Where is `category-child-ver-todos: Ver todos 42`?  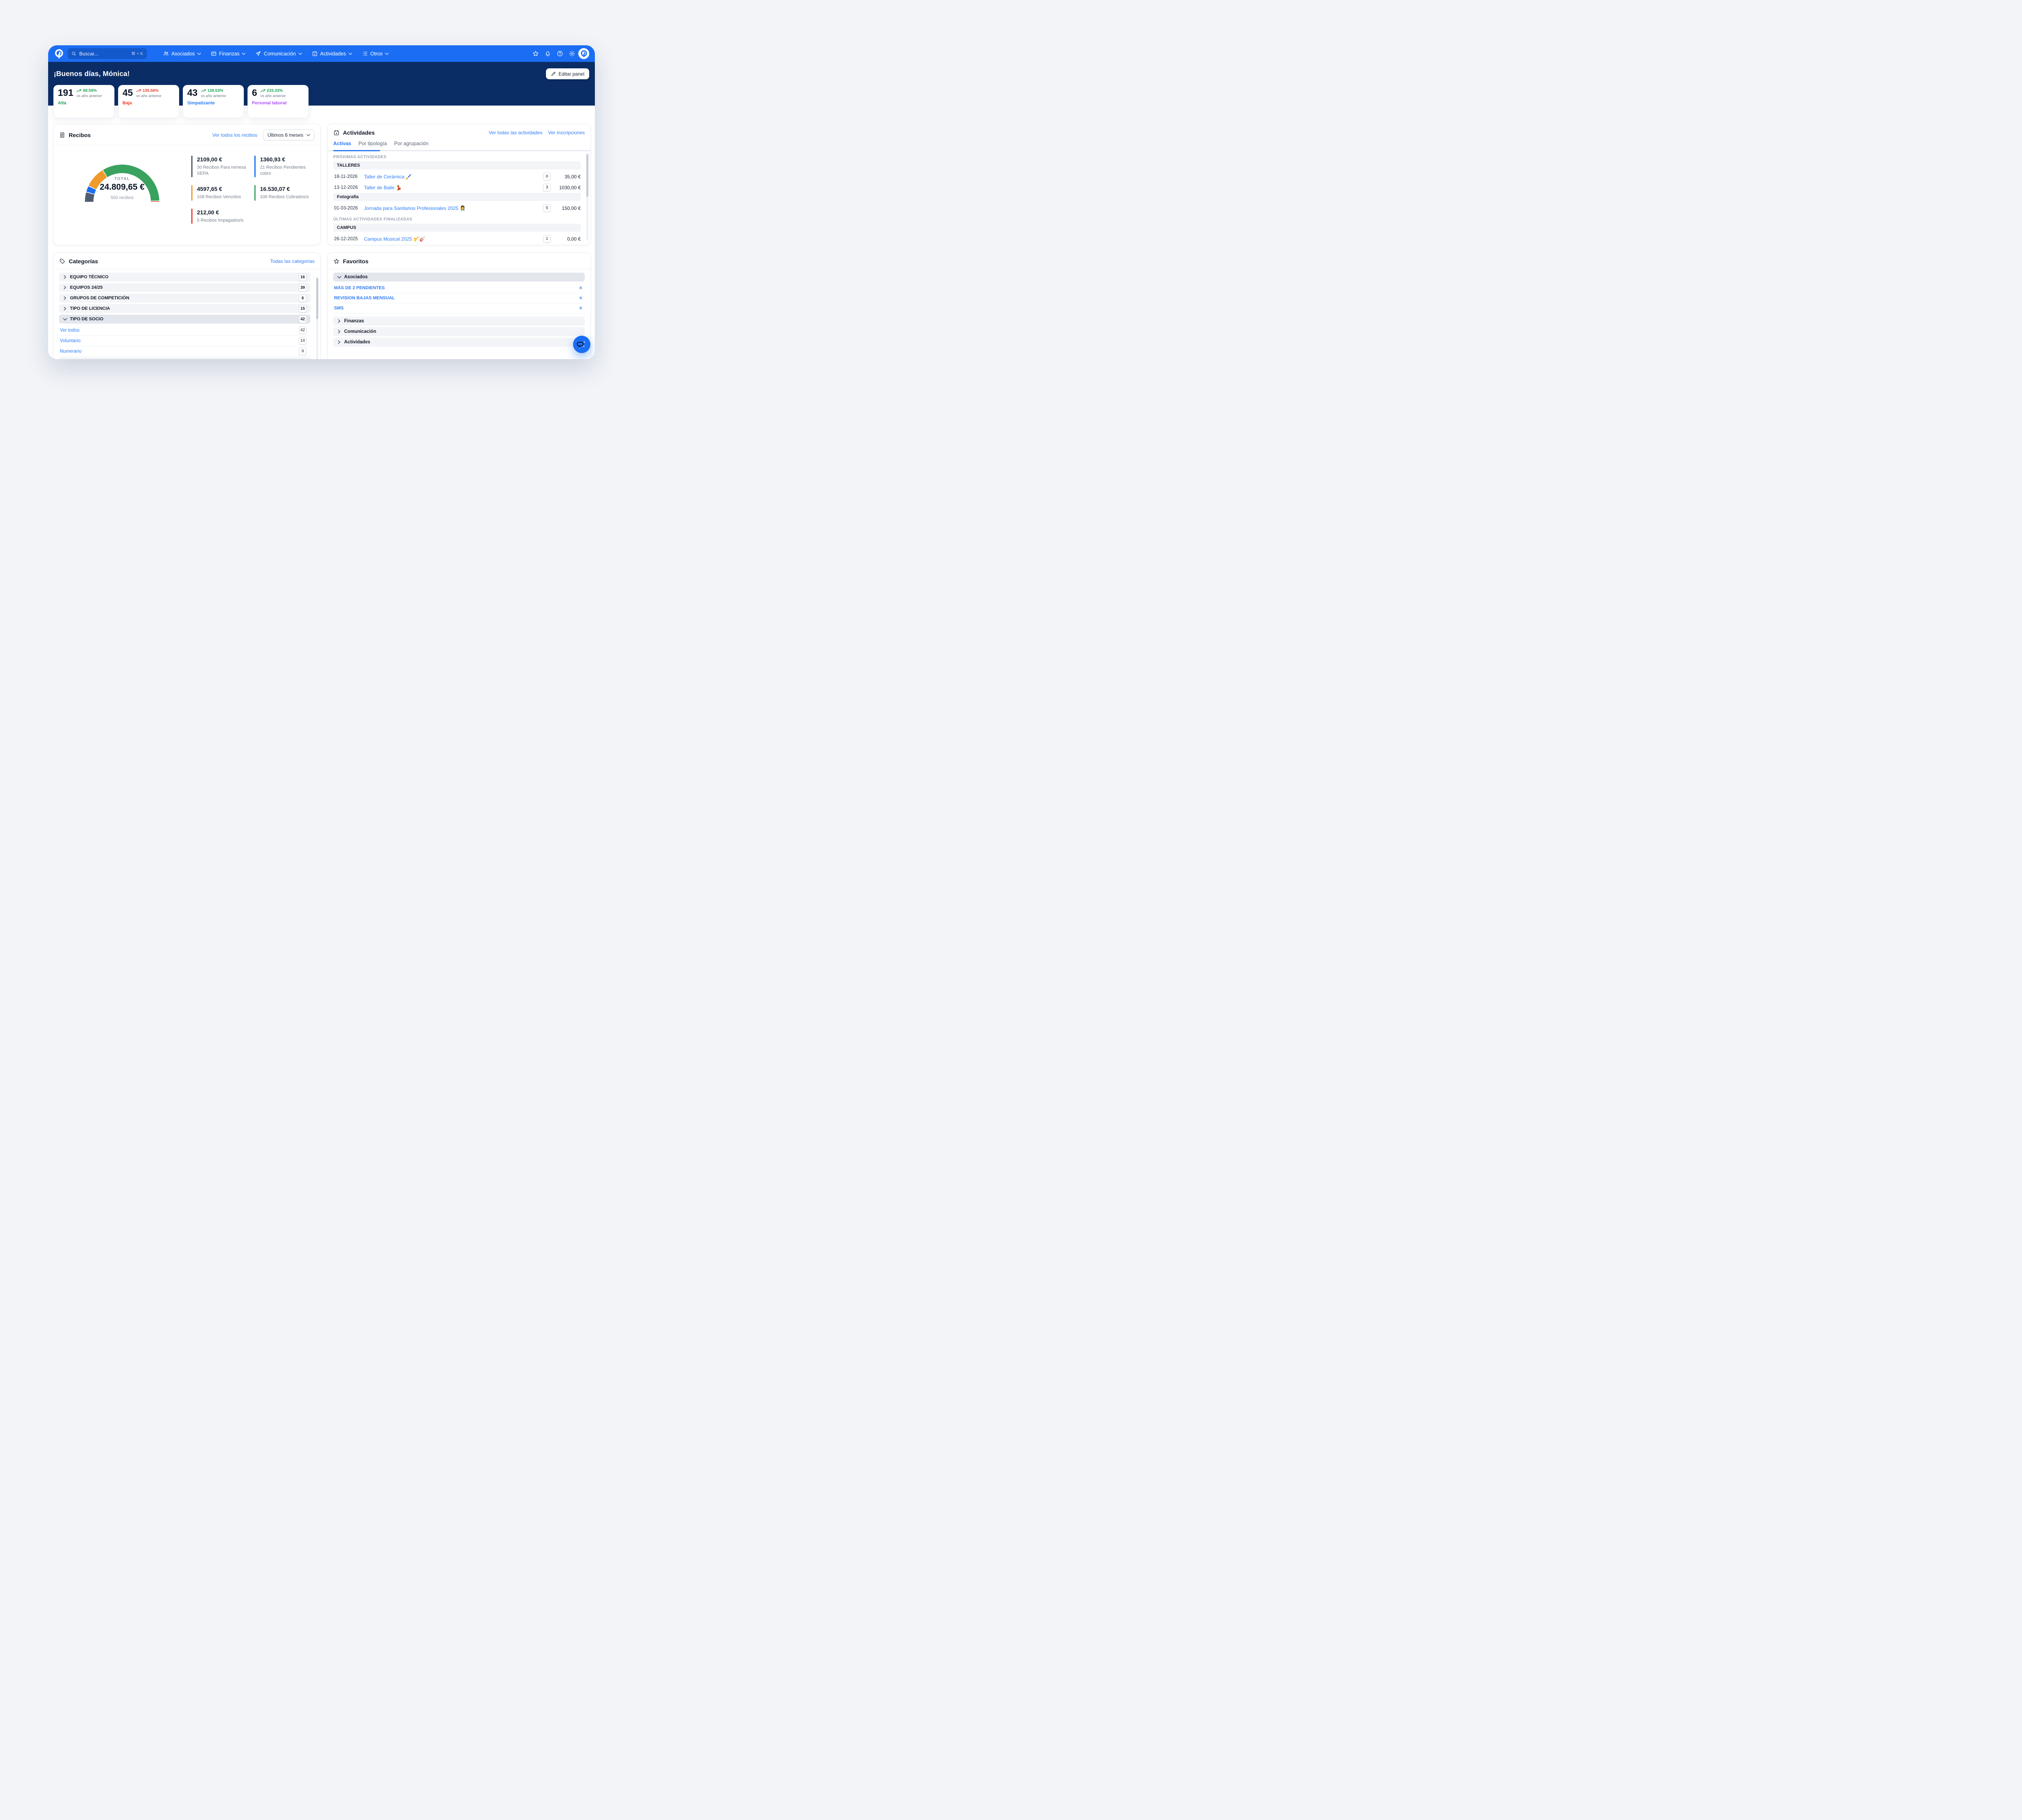 category-child-ver-todos: Ver todos 42 is located at coordinates (185, 330).